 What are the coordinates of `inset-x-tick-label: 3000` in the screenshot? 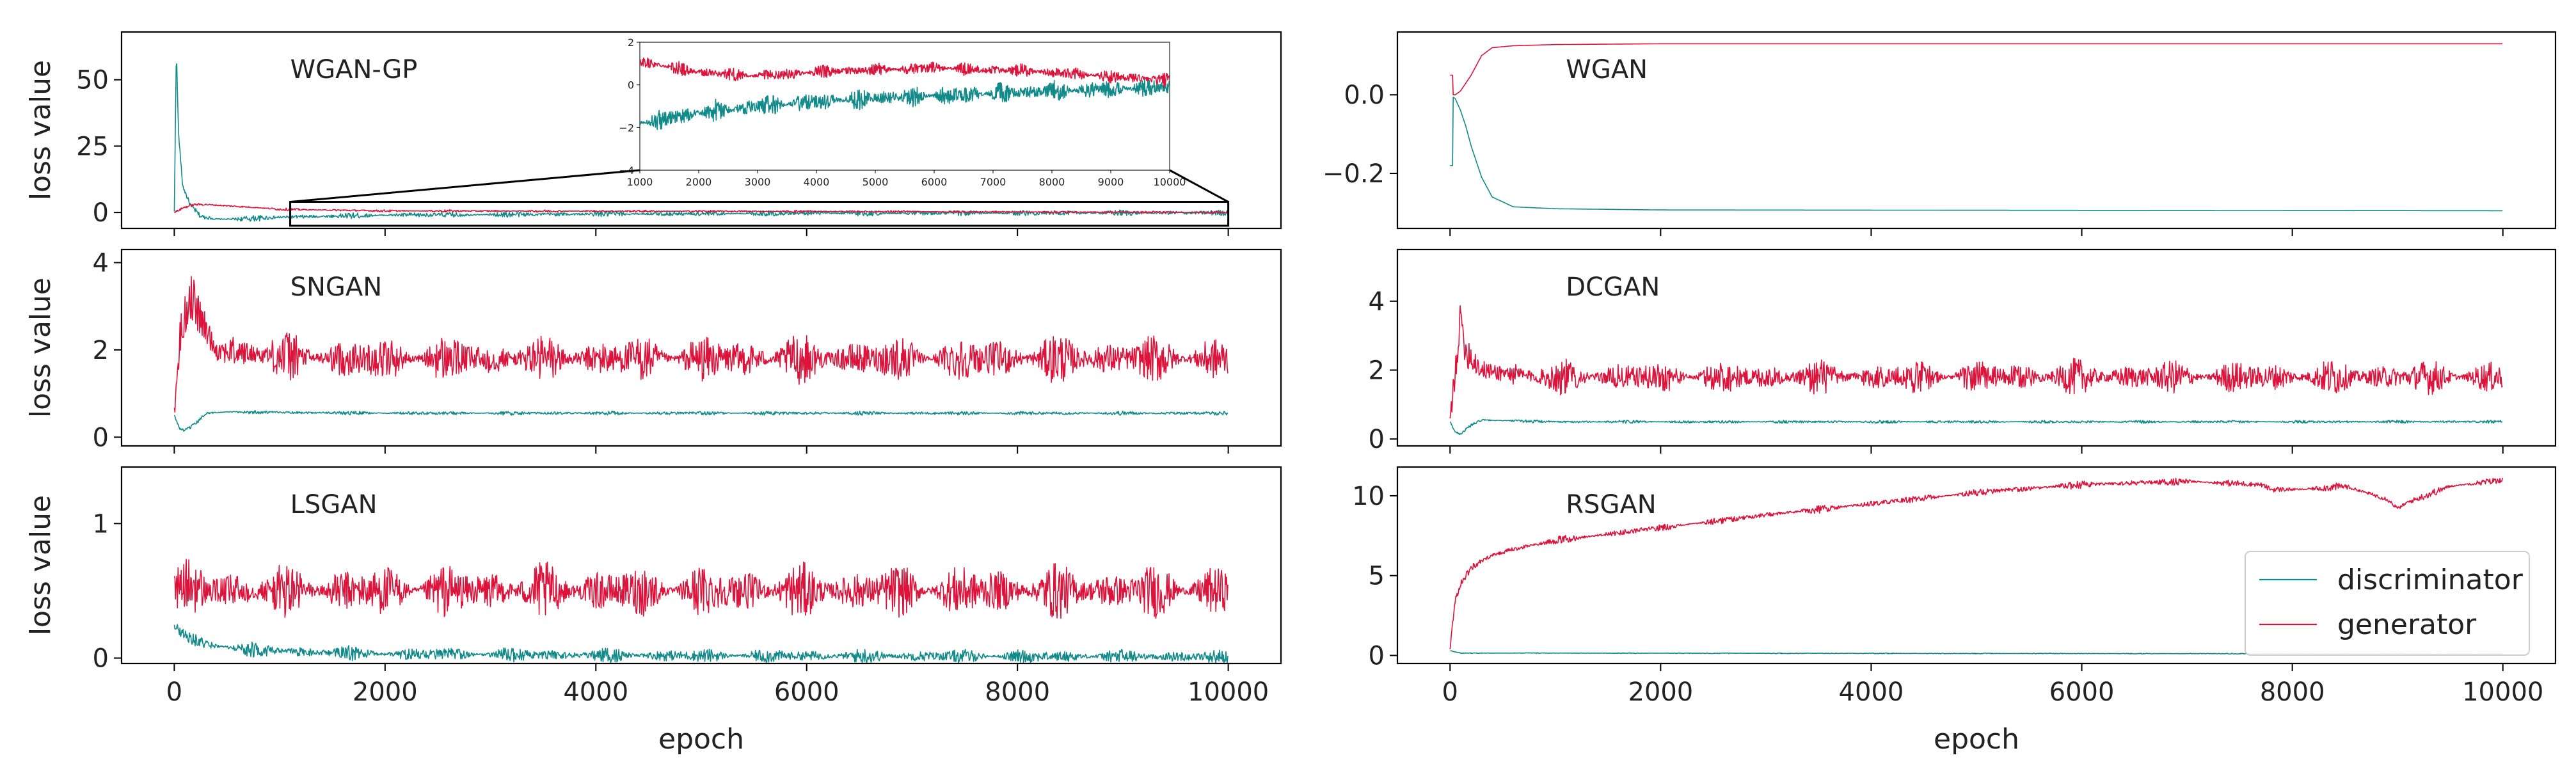 It's located at (758, 182).